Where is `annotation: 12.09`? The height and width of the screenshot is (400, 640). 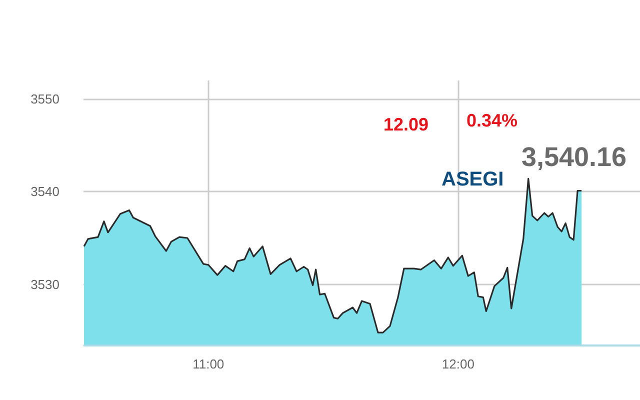
annotation: 12.09 is located at coordinates (406, 124).